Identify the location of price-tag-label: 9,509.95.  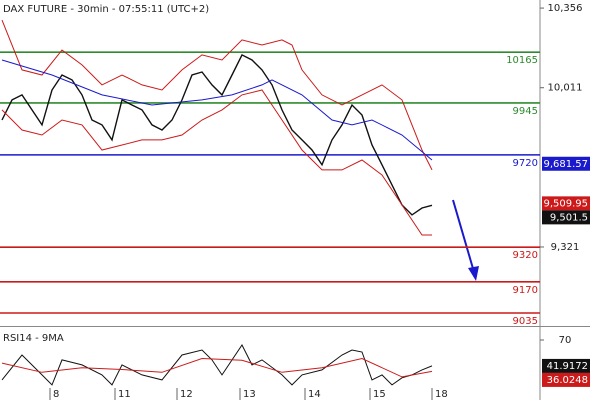
(565, 203).